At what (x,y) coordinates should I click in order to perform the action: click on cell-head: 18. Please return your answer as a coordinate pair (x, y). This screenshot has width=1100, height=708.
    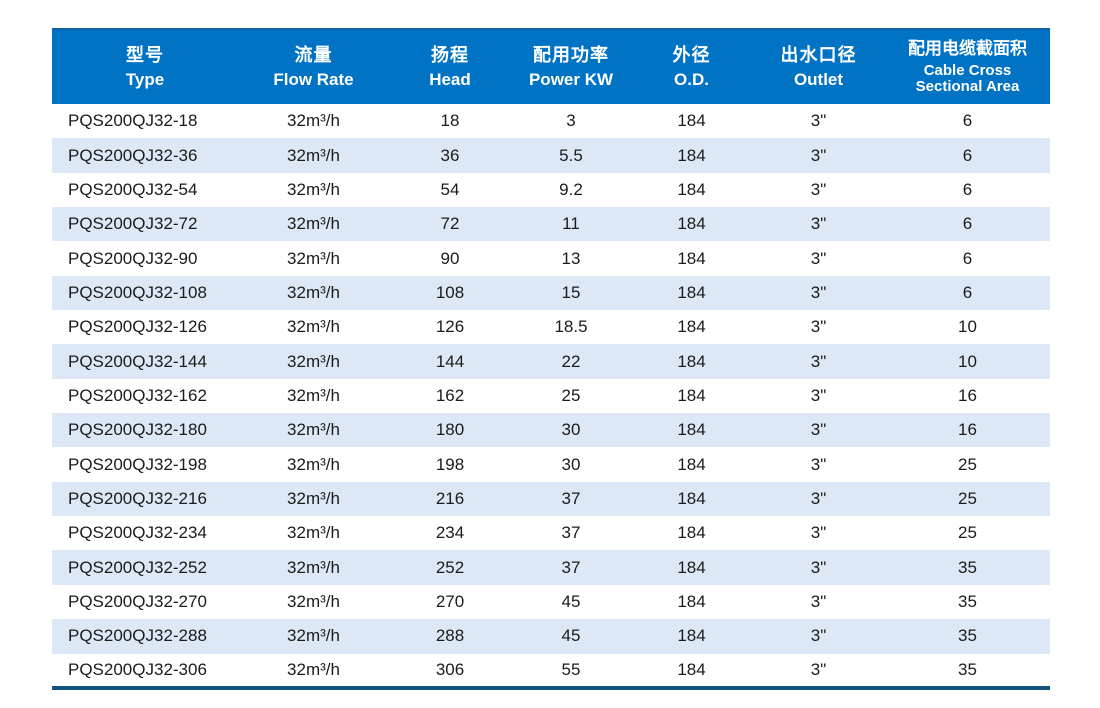
    Looking at the image, I should click on (450, 121).